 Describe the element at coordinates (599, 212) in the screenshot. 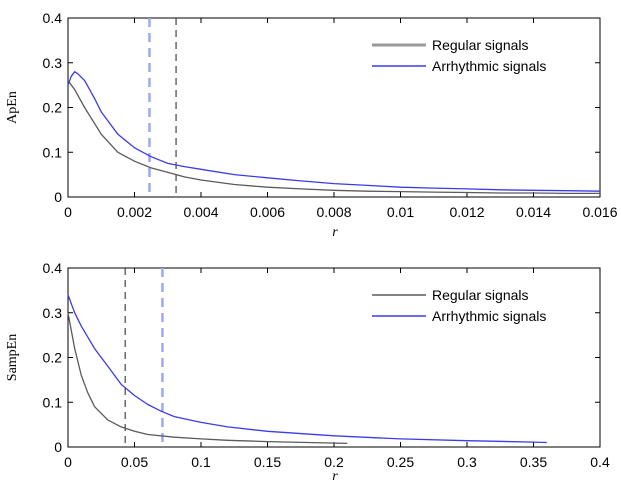

I see `x-tick-label: 0.016` at that location.